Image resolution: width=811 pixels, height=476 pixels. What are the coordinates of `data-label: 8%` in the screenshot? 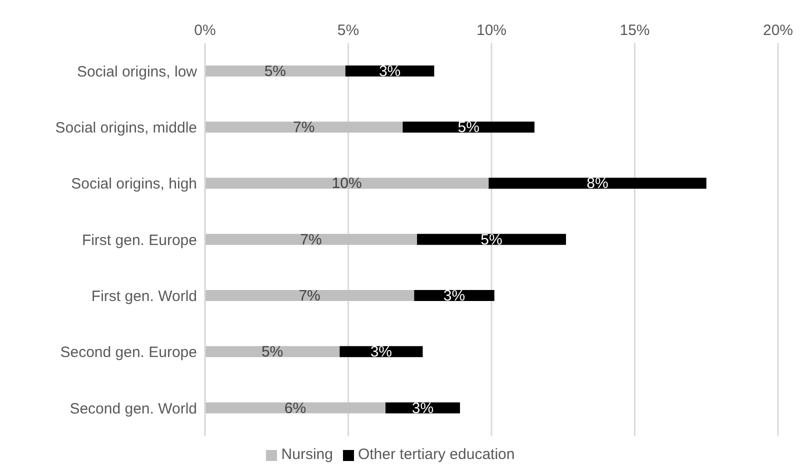 It's located at (597, 183).